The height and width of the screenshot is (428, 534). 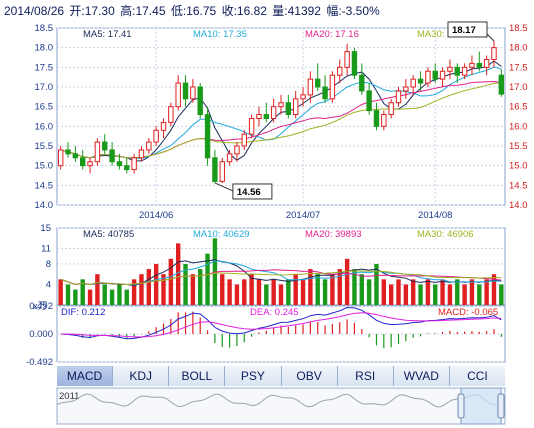 What do you see at coordinates (141, 376) in the screenshot?
I see `tab-kdj: KDJ` at bounding box center [141, 376].